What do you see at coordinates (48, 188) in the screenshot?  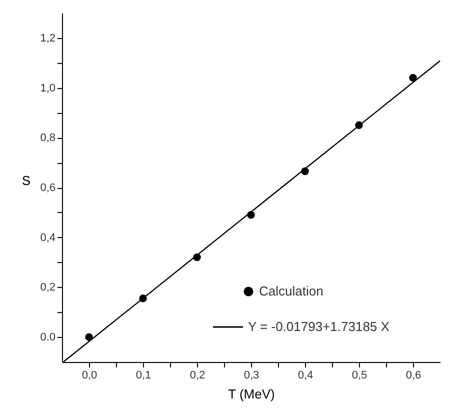 I see `y-tick-label: 0,6` at bounding box center [48, 188].